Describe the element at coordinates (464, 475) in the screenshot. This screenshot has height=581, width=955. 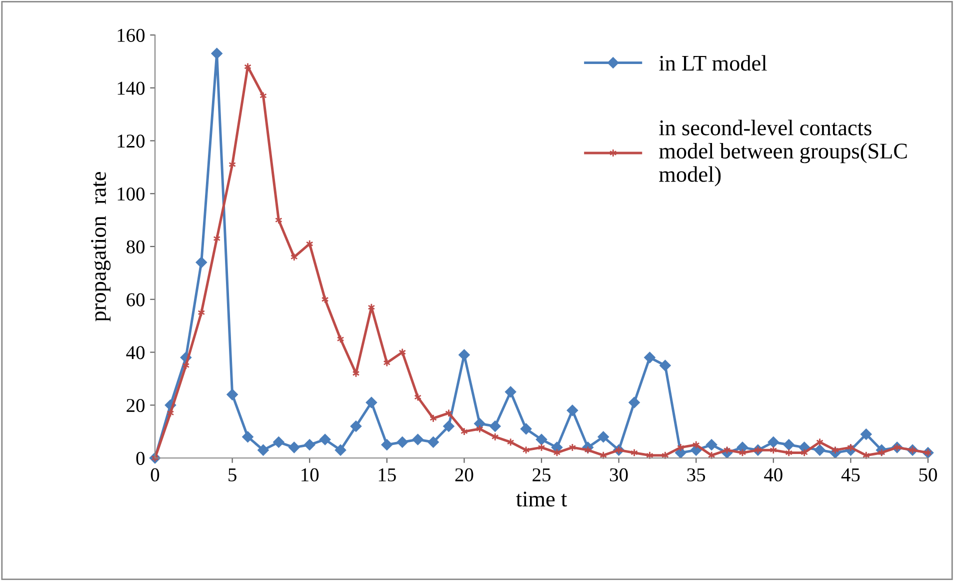
I see `x-tick-label: 20` at that location.